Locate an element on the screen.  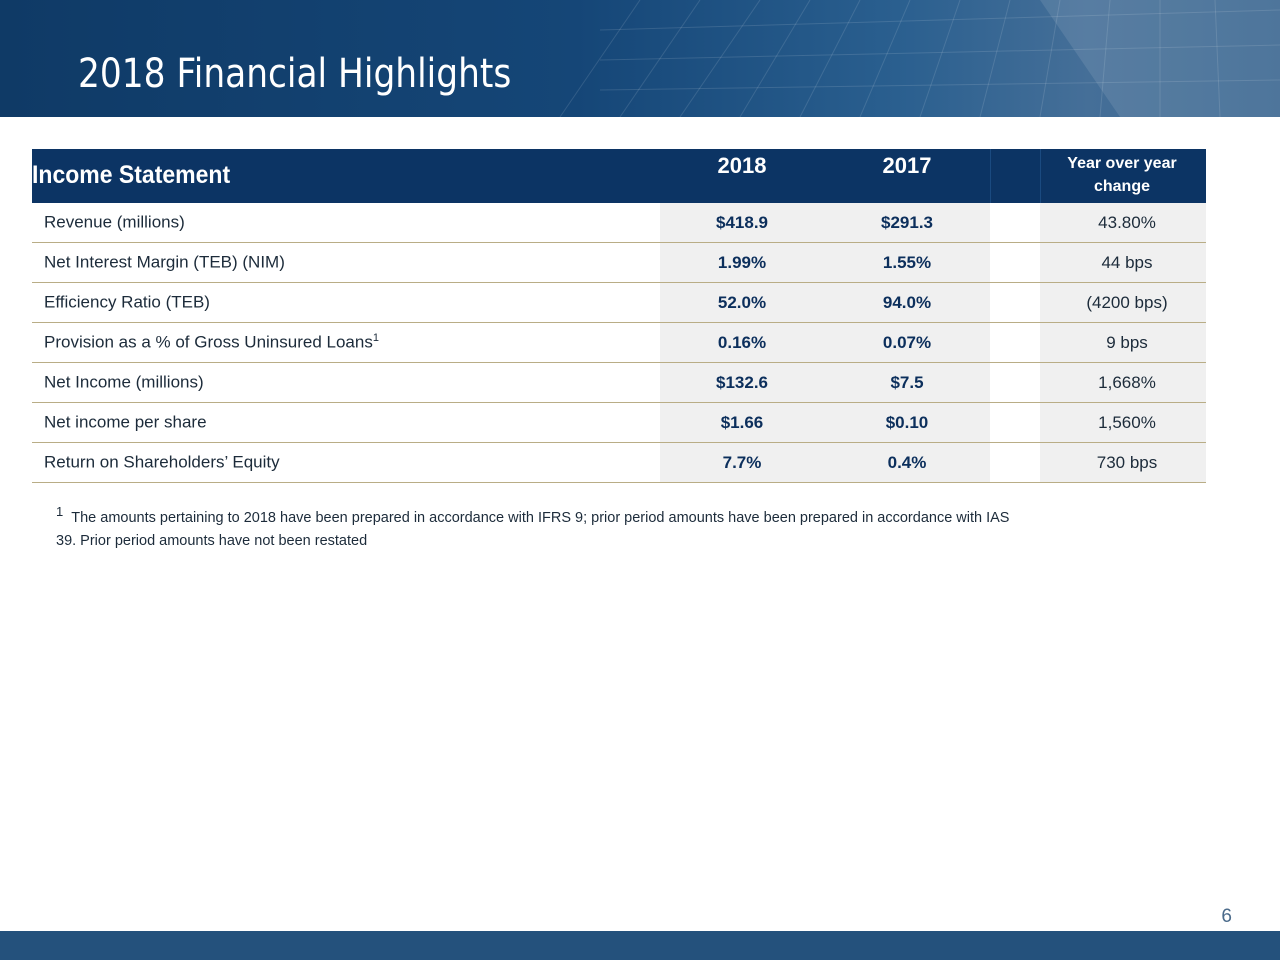
row-label-text: Net income per share is located at coordinates (125, 422).